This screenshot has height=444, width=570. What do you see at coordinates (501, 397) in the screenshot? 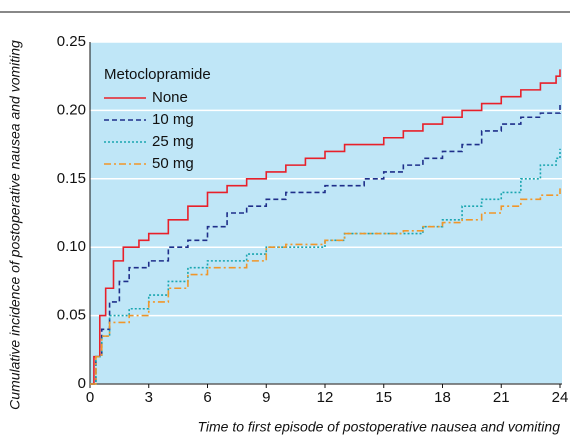
I see `x-tick-label: 21` at bounding box center [501, 397].